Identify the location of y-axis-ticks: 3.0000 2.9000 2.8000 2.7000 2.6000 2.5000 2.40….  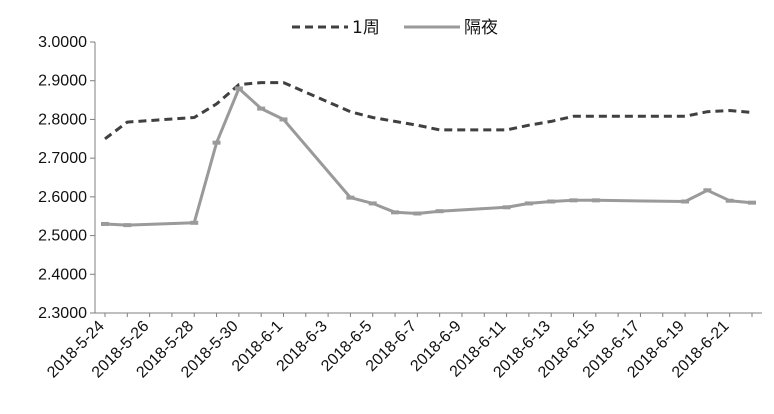
(66, 178).